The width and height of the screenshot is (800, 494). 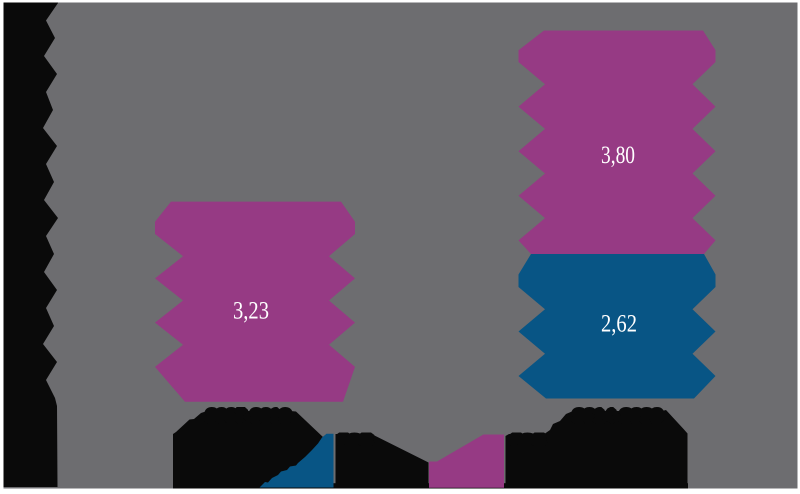 I want to click on svg-text: 2,62, so click(x=619, y=324).